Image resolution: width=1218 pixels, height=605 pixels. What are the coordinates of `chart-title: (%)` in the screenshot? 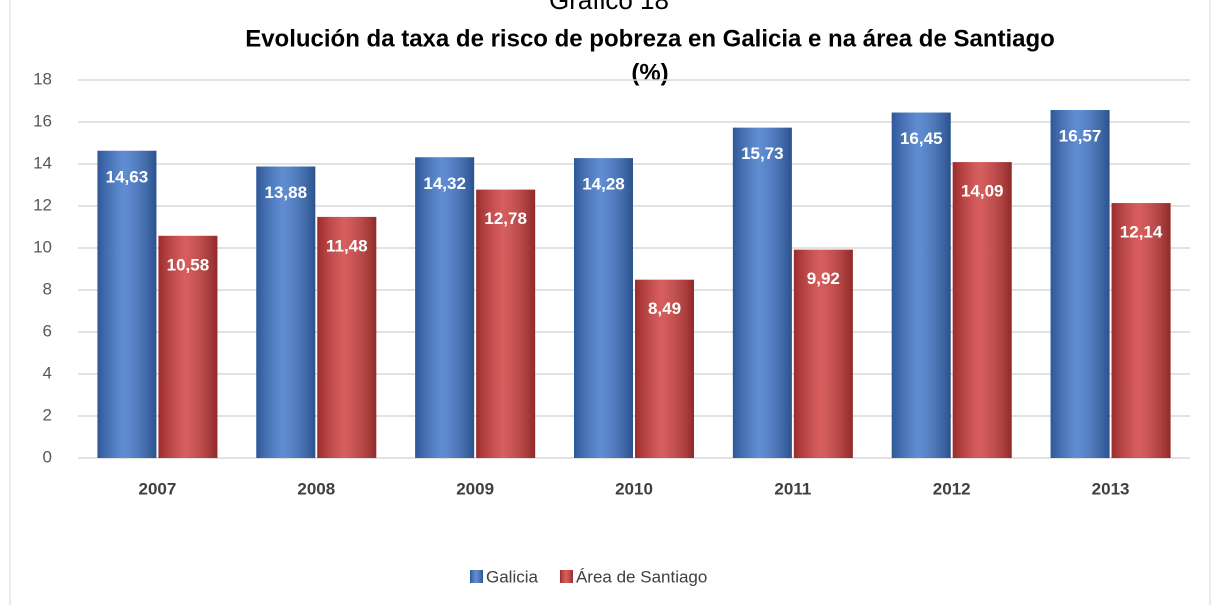 It's located at (649, 72).